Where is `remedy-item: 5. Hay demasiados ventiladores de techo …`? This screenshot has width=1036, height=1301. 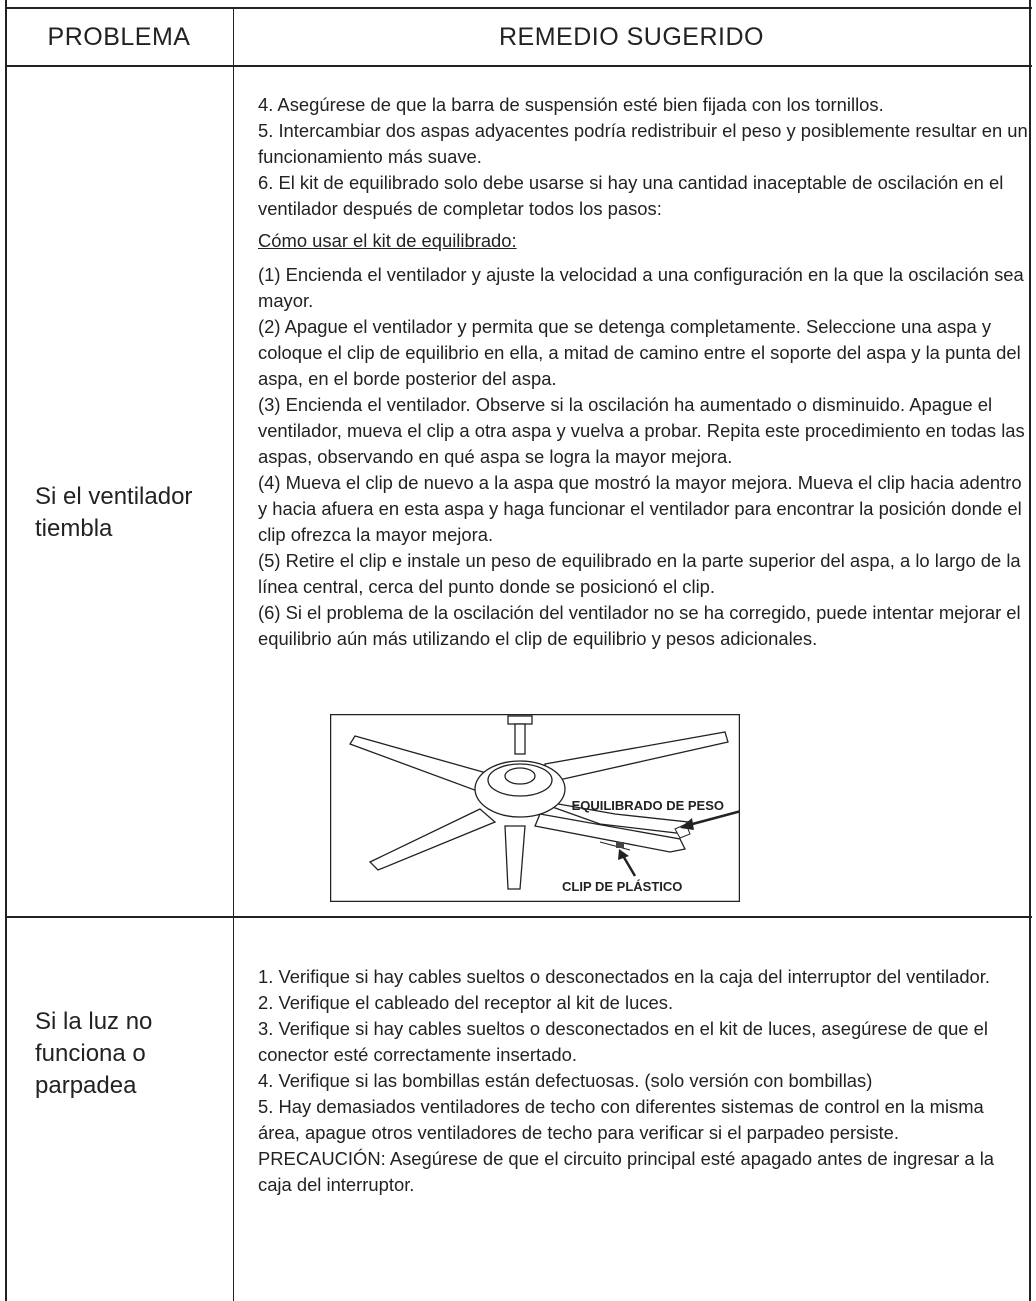 remedy-item: 5. Hay demasiados ventiladores de techo … is located at coordinates (621, 1119).